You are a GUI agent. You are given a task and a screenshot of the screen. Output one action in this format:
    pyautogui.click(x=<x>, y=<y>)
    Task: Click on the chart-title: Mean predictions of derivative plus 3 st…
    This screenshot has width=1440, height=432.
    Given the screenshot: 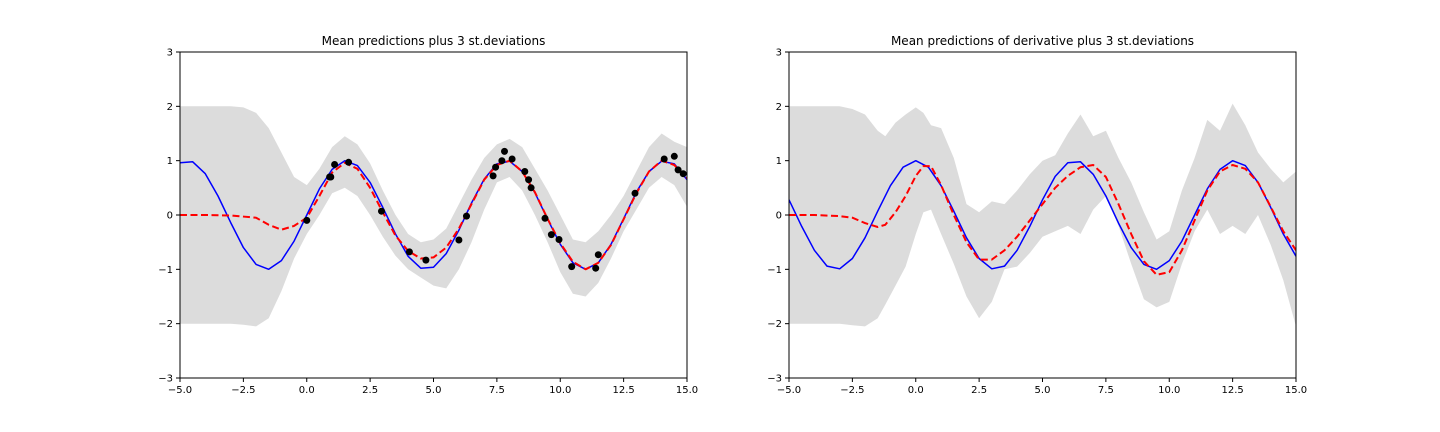 What is the action you would take?
    pyautogui.click(x=1042, y=41)
    